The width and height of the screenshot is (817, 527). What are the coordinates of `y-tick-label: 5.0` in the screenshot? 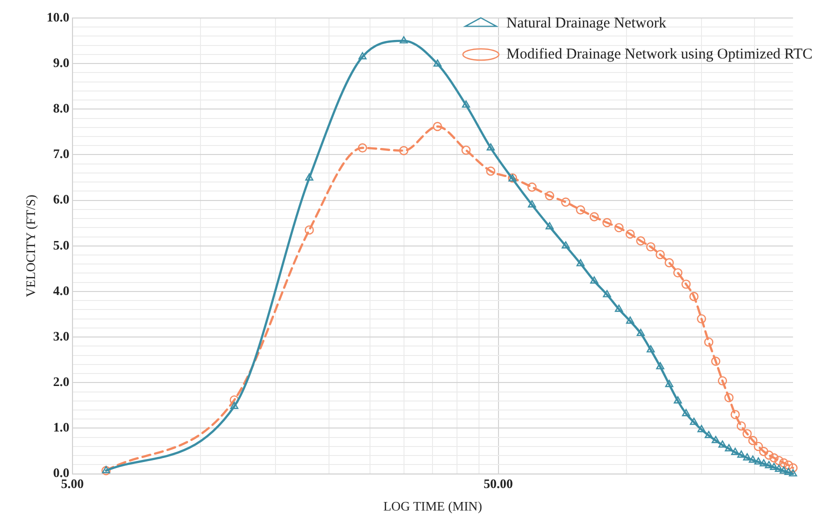 It's located at (61, 244).